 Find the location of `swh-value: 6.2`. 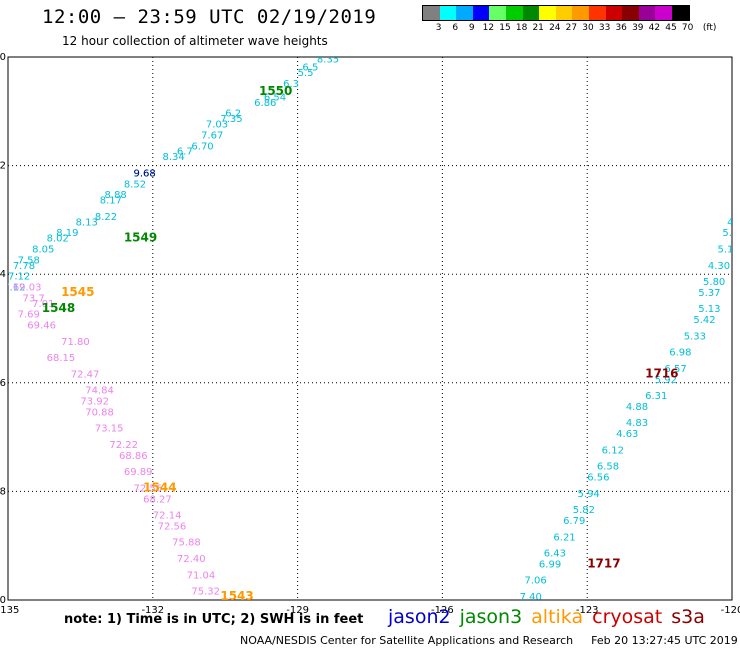

swh-value: 6.2 is located at coordinates (233, 114).